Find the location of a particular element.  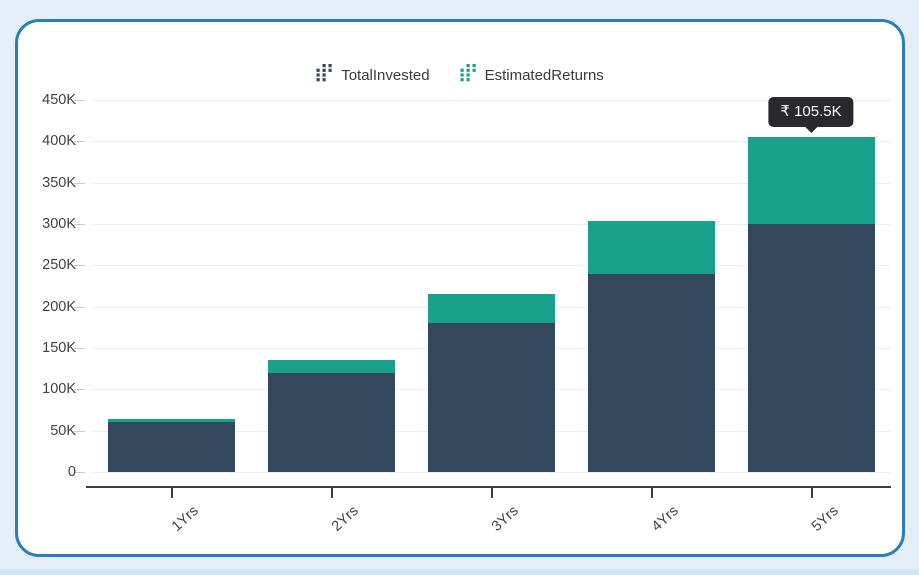

bar-segment-estimatedreturns-2yrs is located at coordinates (331, 366).